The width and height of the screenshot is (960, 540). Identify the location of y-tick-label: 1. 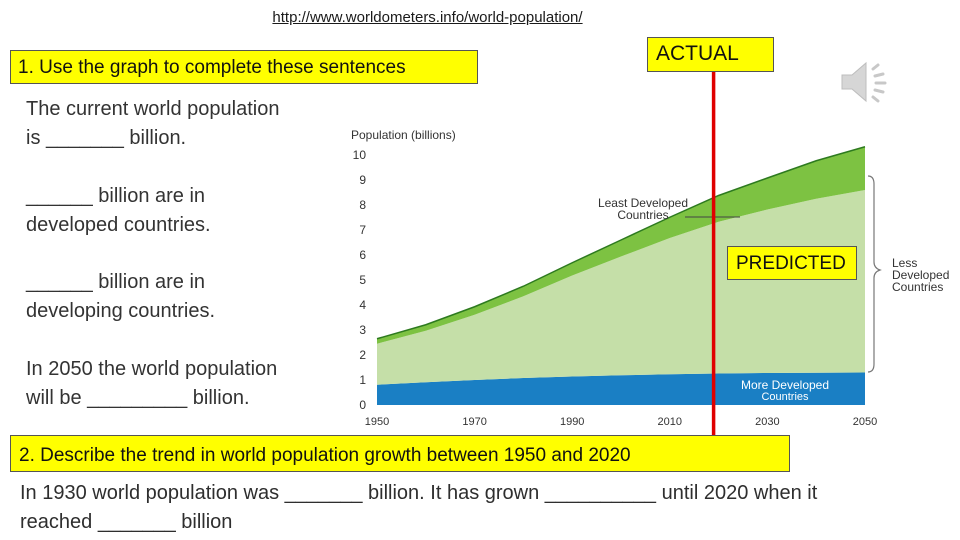
(362, 380).